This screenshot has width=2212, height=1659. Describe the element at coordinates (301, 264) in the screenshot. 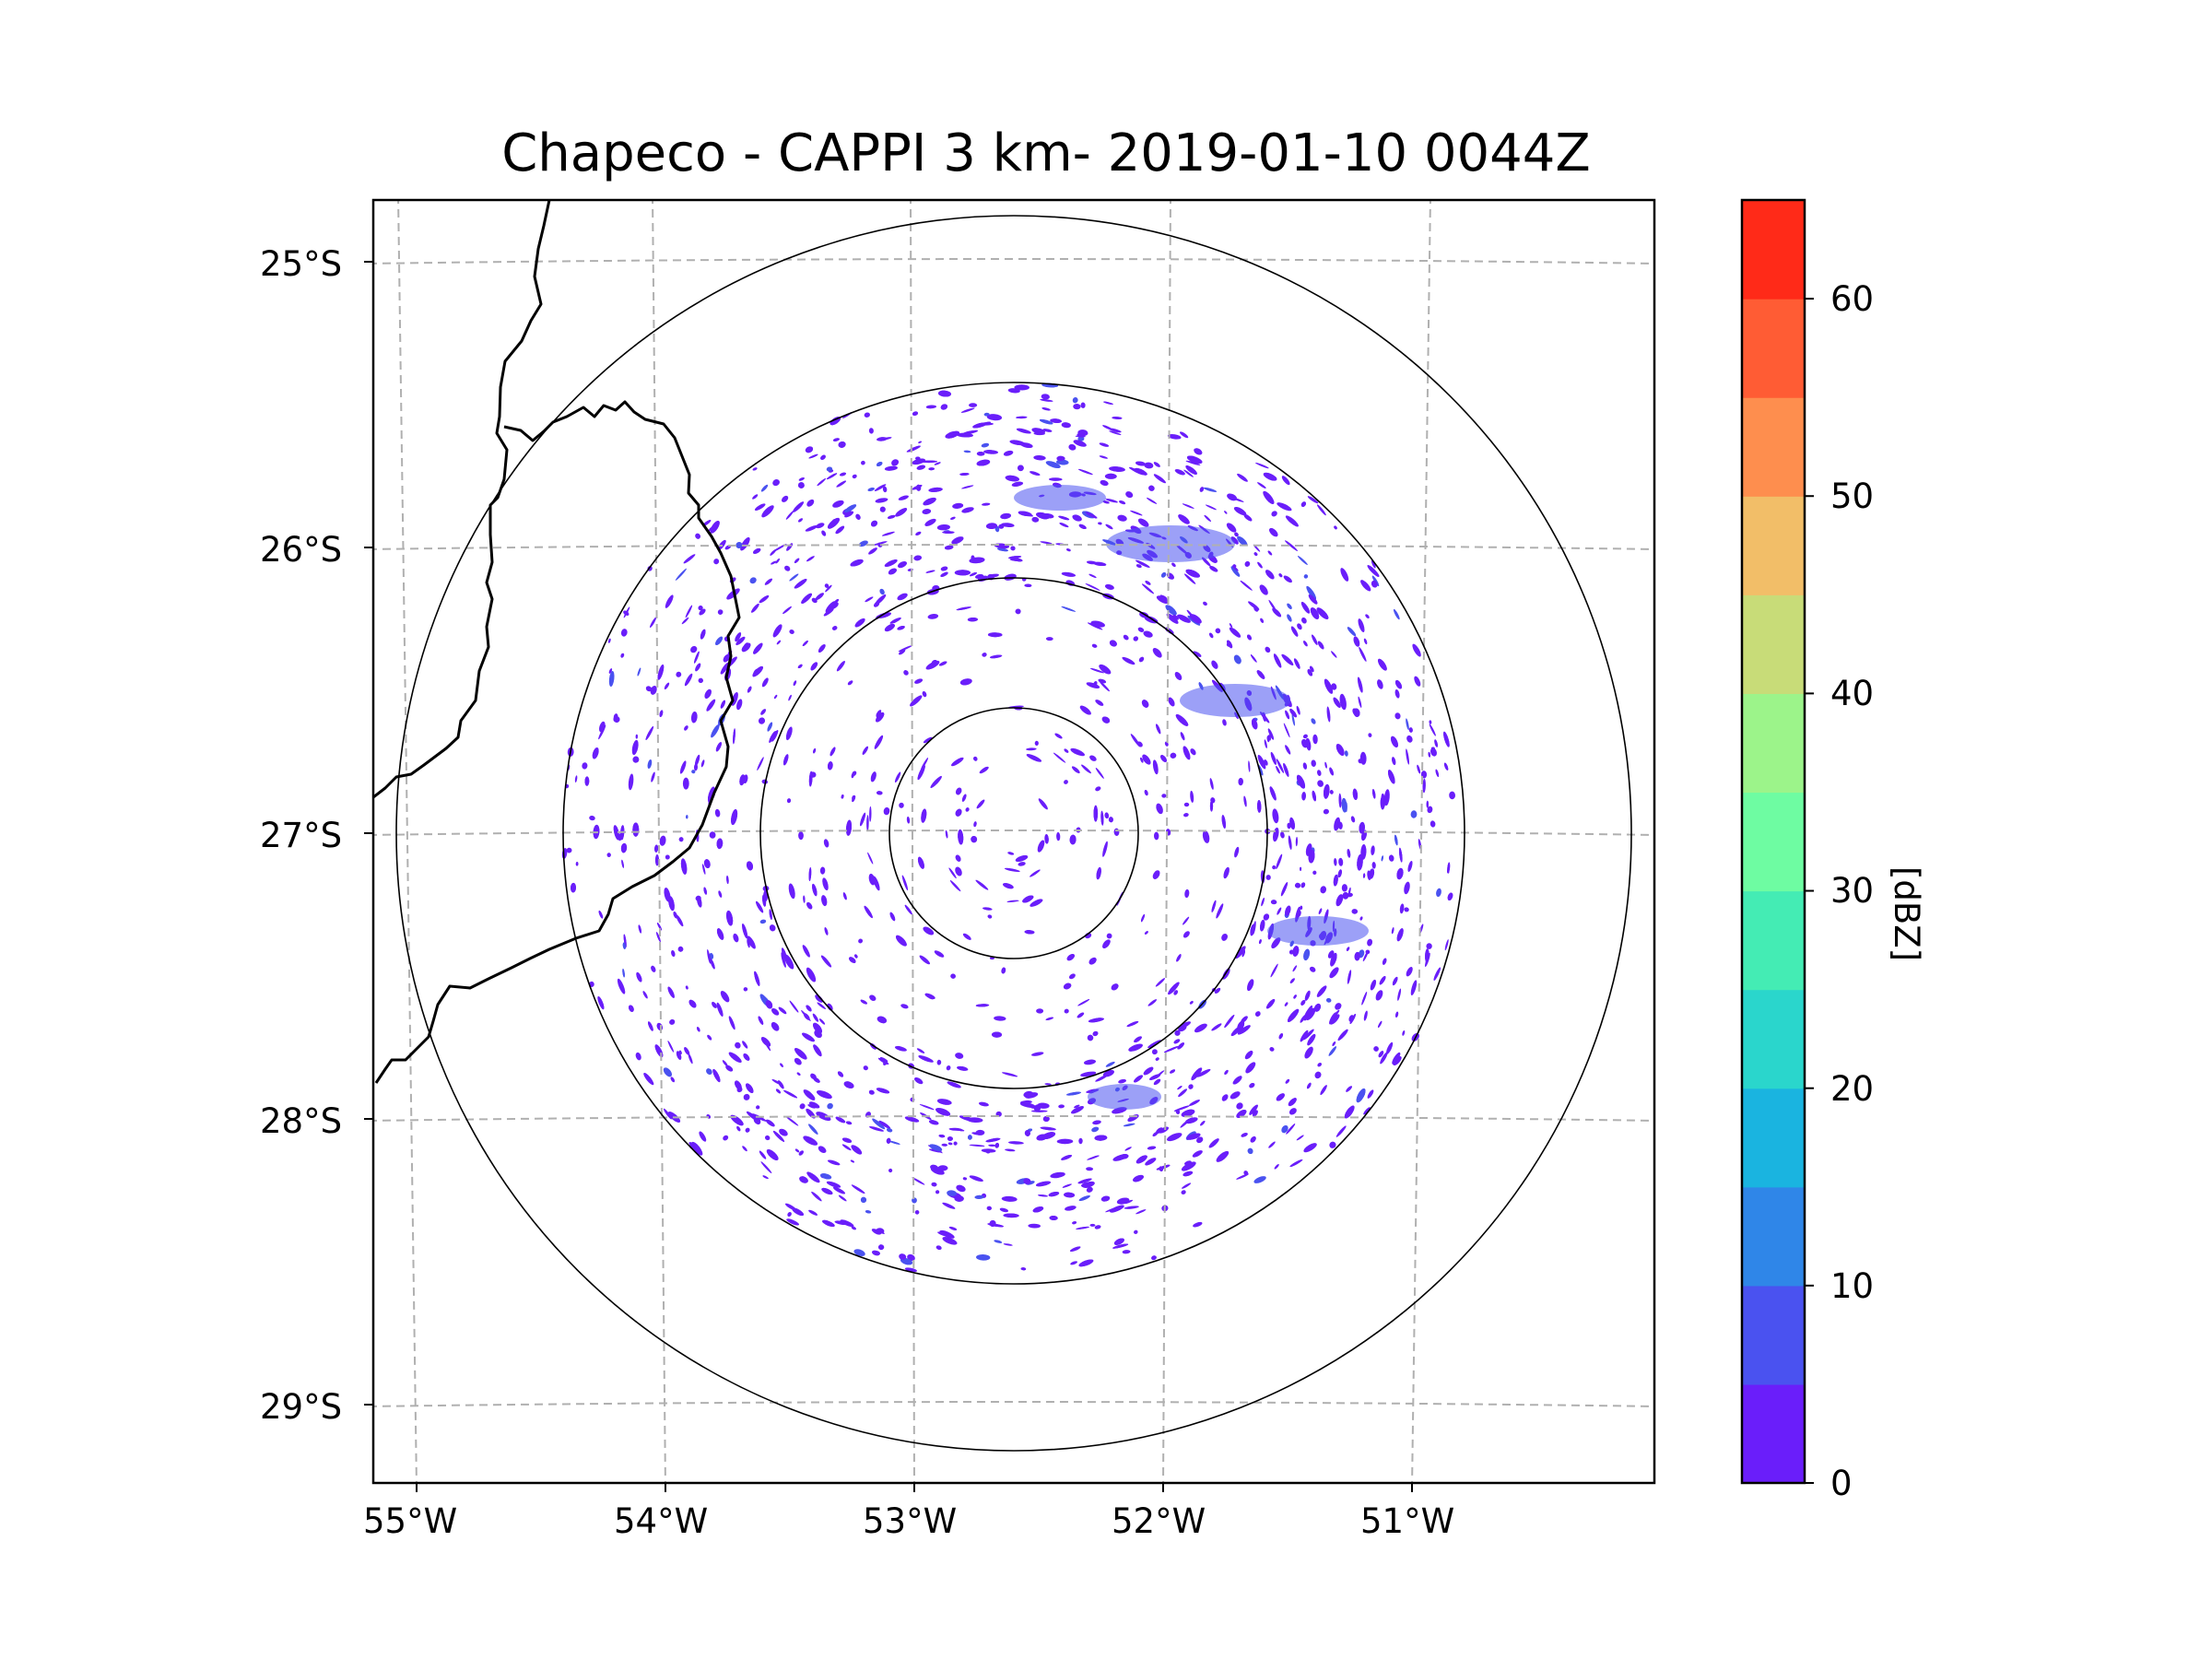

I see `lat-label-25s: 25°S` at that location.